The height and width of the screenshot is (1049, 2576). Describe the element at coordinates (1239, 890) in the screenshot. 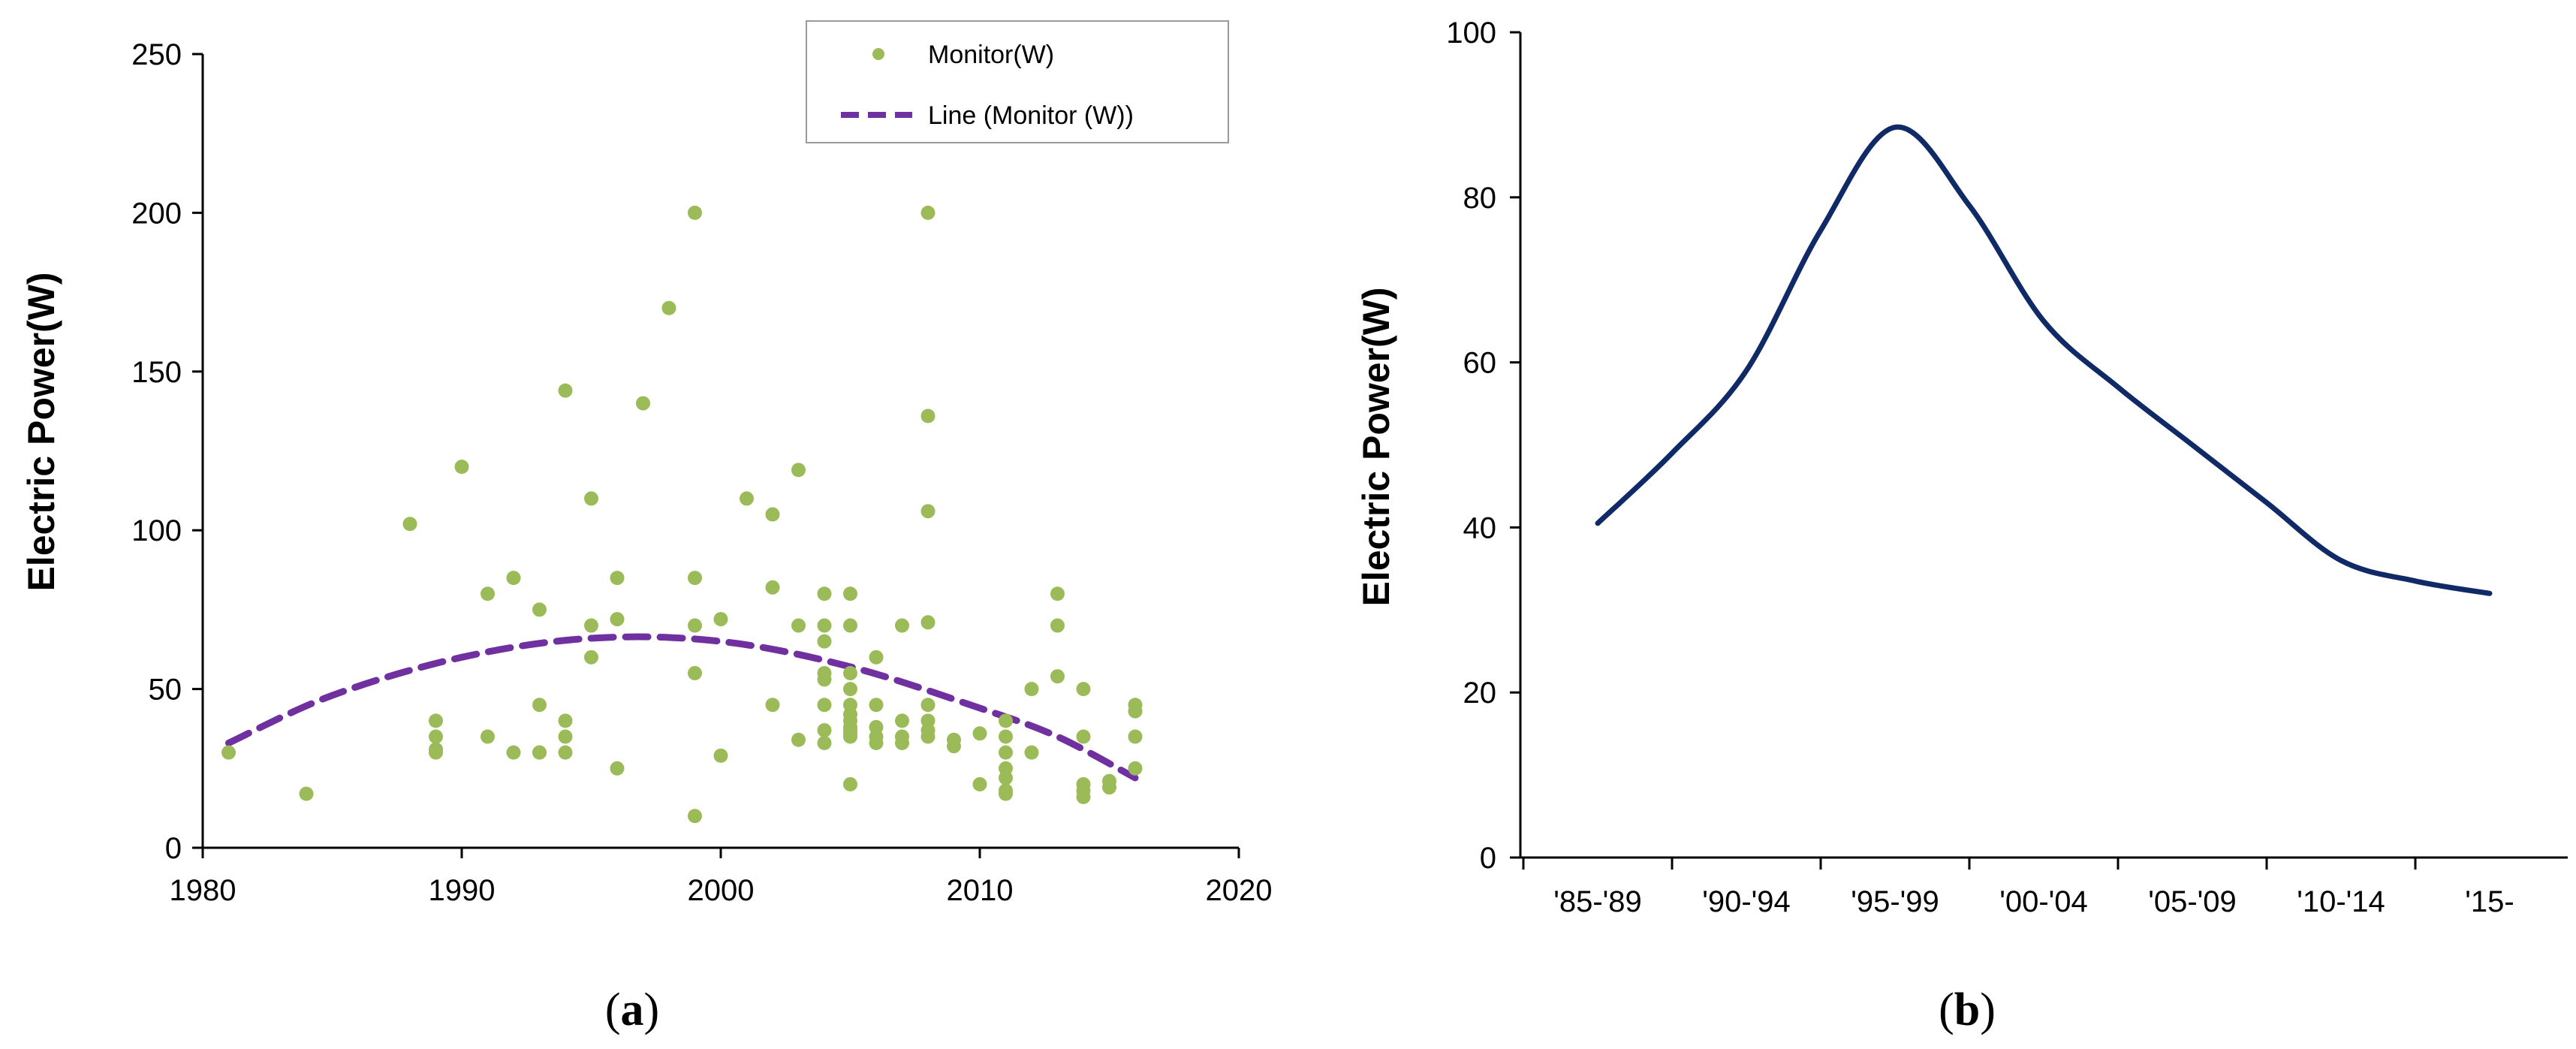

I see `chart-a-x-tick-label: 2020` at that location.